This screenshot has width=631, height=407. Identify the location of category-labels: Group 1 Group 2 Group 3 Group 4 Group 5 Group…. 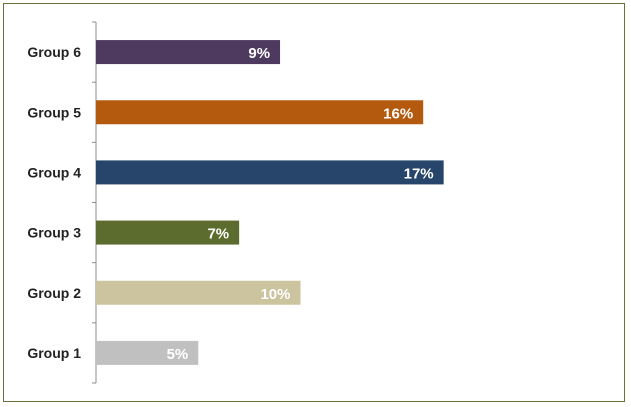
(54, 202).